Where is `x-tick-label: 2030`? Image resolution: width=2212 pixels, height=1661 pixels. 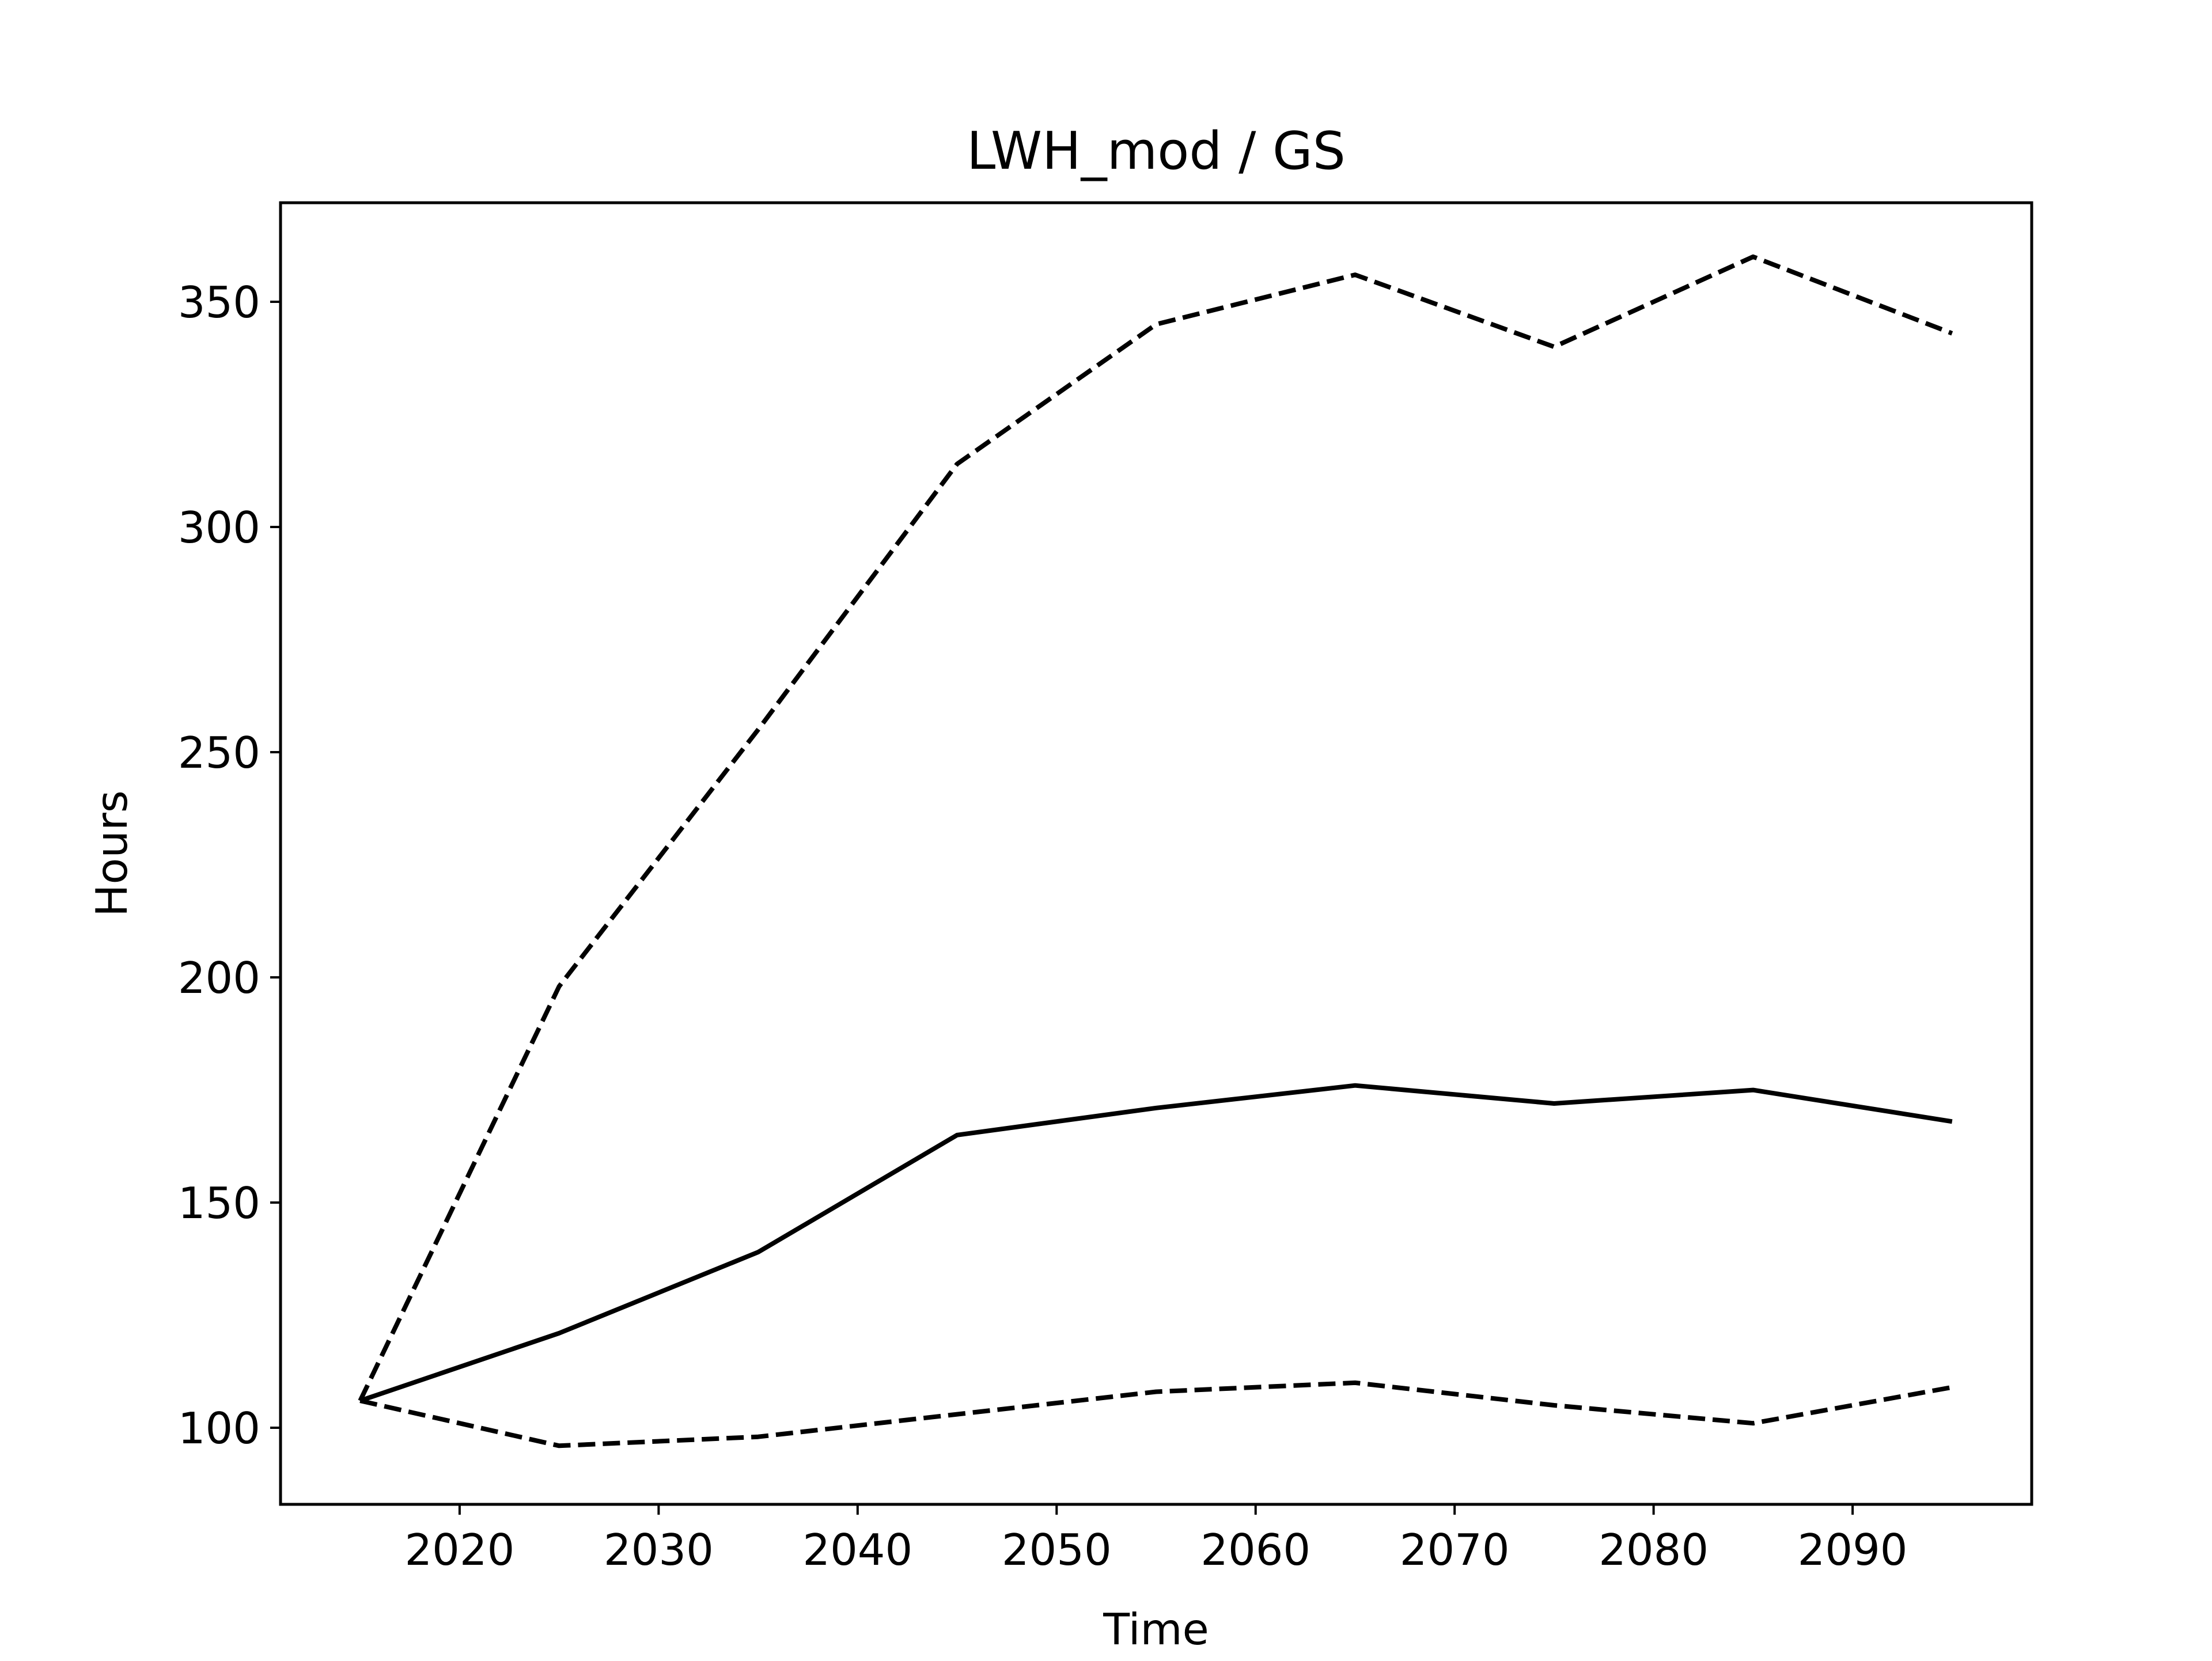
x-tick-label: 2030 is located at coordinates (659, 1550).